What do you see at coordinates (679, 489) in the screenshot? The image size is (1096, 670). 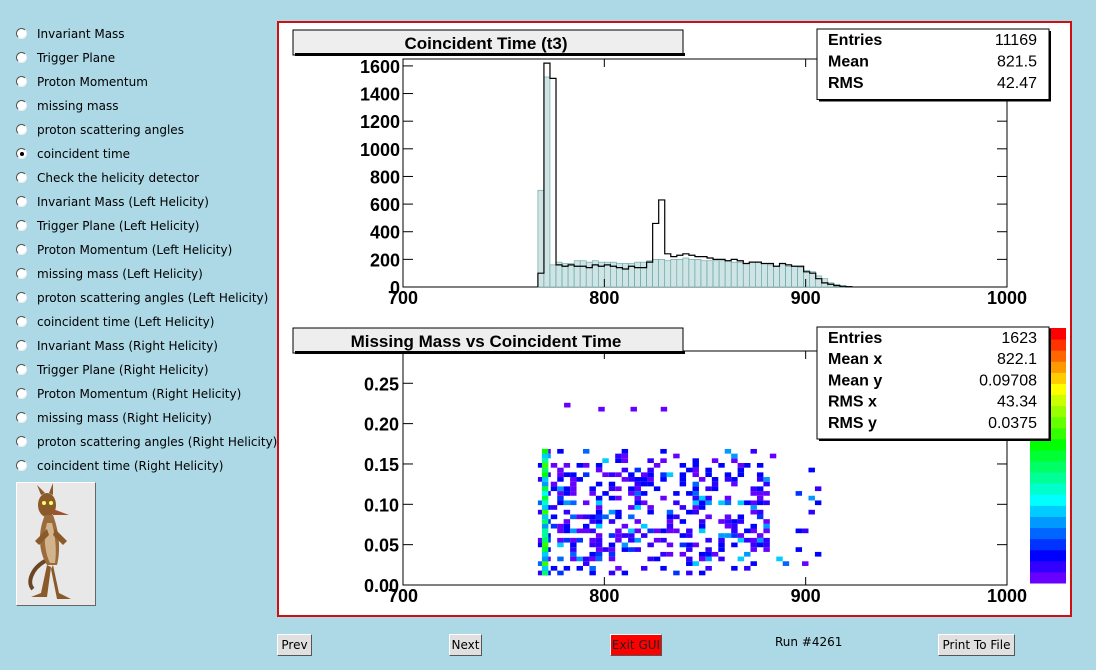 I see `heatmap-cells` at bounding box center [679, 489].